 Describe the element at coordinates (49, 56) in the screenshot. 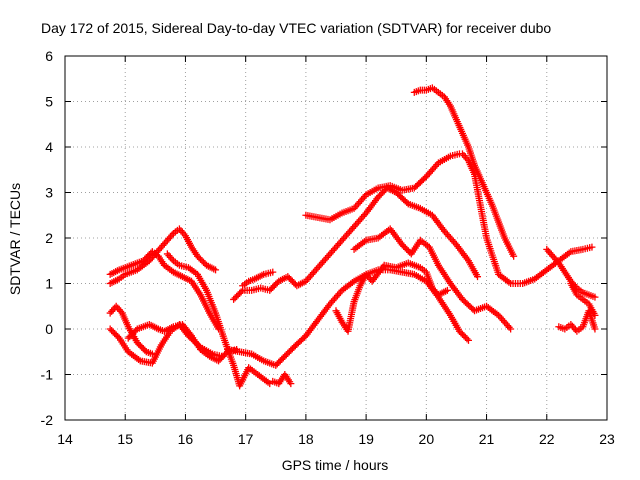

I see `y-tick-label: 6` at that location.